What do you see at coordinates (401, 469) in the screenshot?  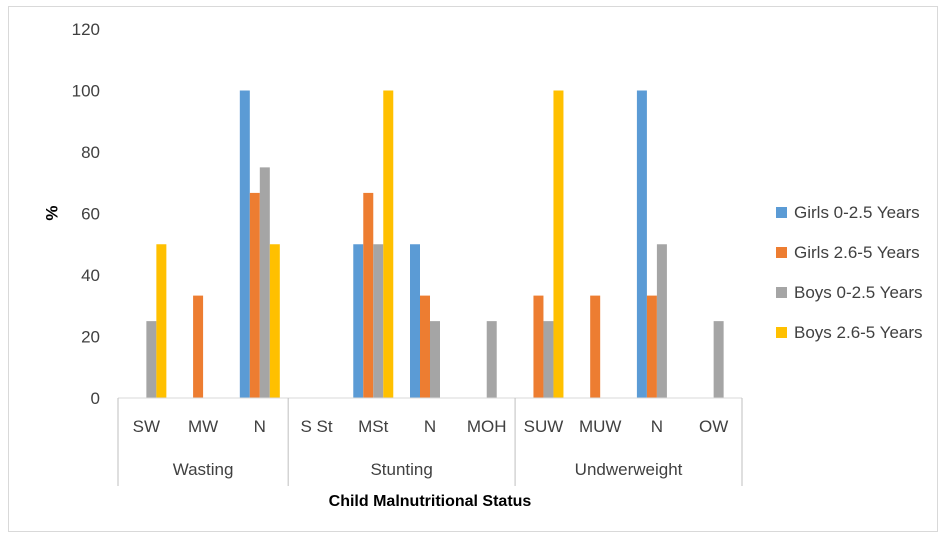 I see `x-group-label: Stunting` at bounding box center [401, 469].